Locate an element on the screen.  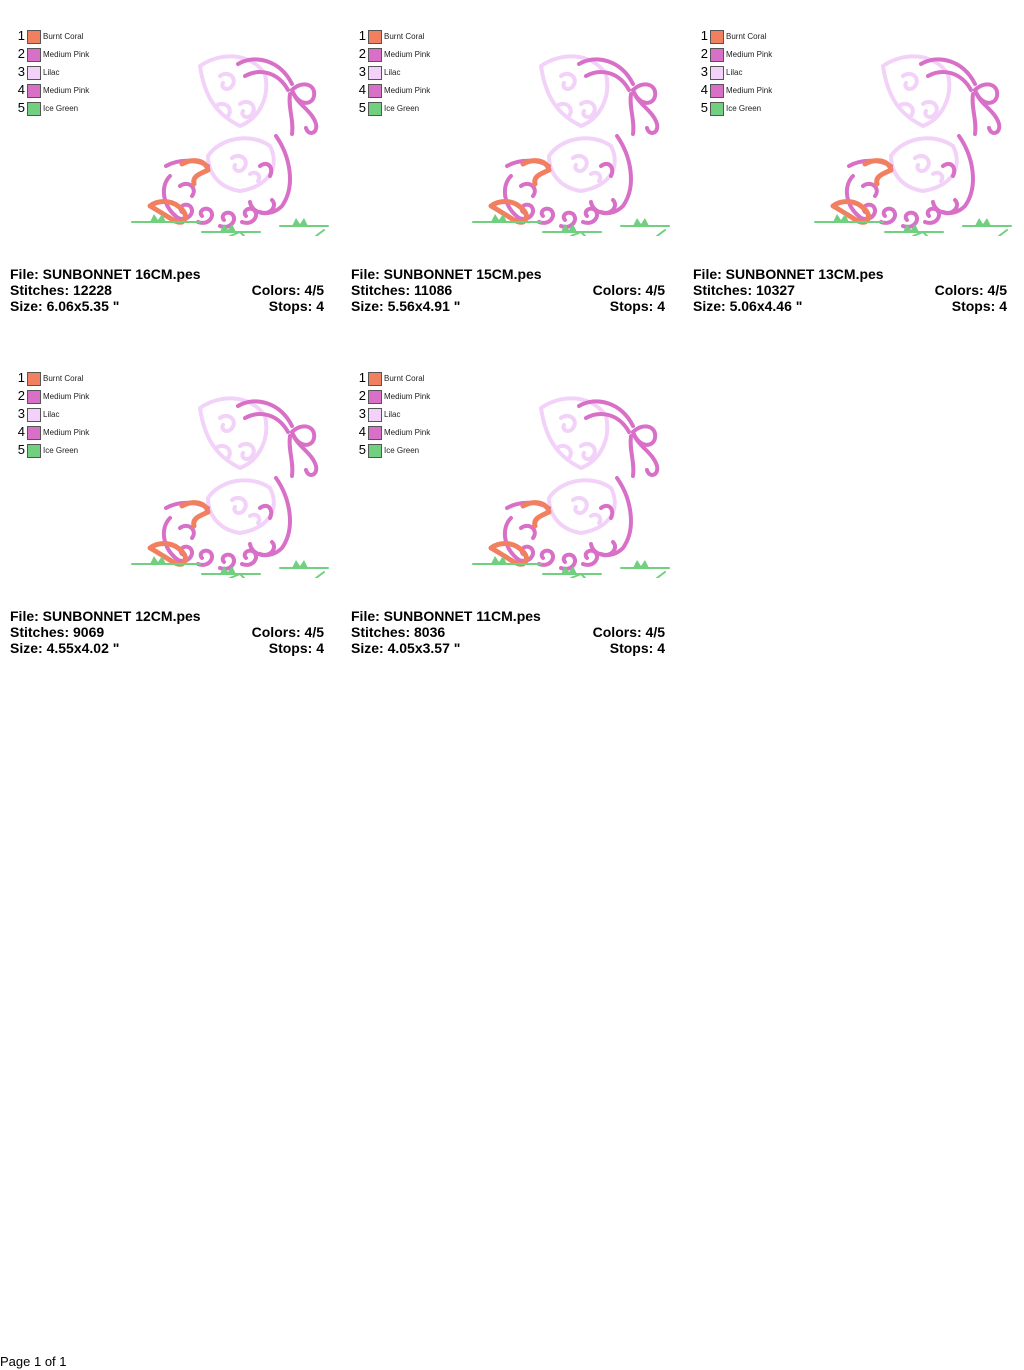
size-value: 4.05x3.57 " is located at coordinates (424, 648).